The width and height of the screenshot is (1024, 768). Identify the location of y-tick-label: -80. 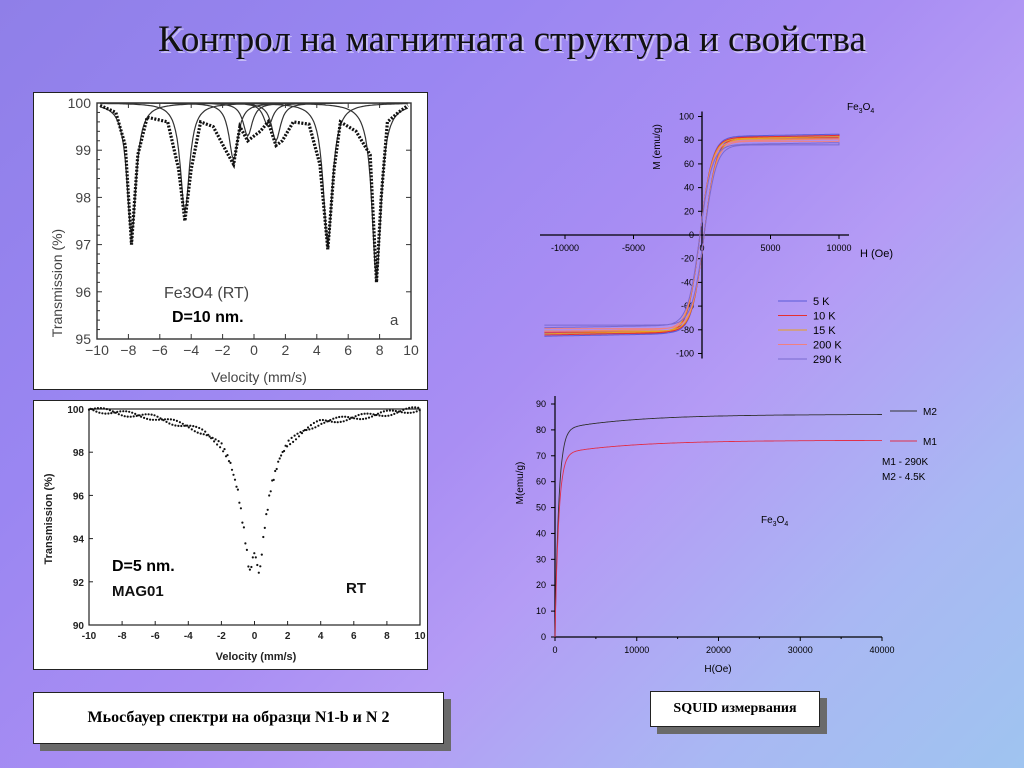
(687, 330).